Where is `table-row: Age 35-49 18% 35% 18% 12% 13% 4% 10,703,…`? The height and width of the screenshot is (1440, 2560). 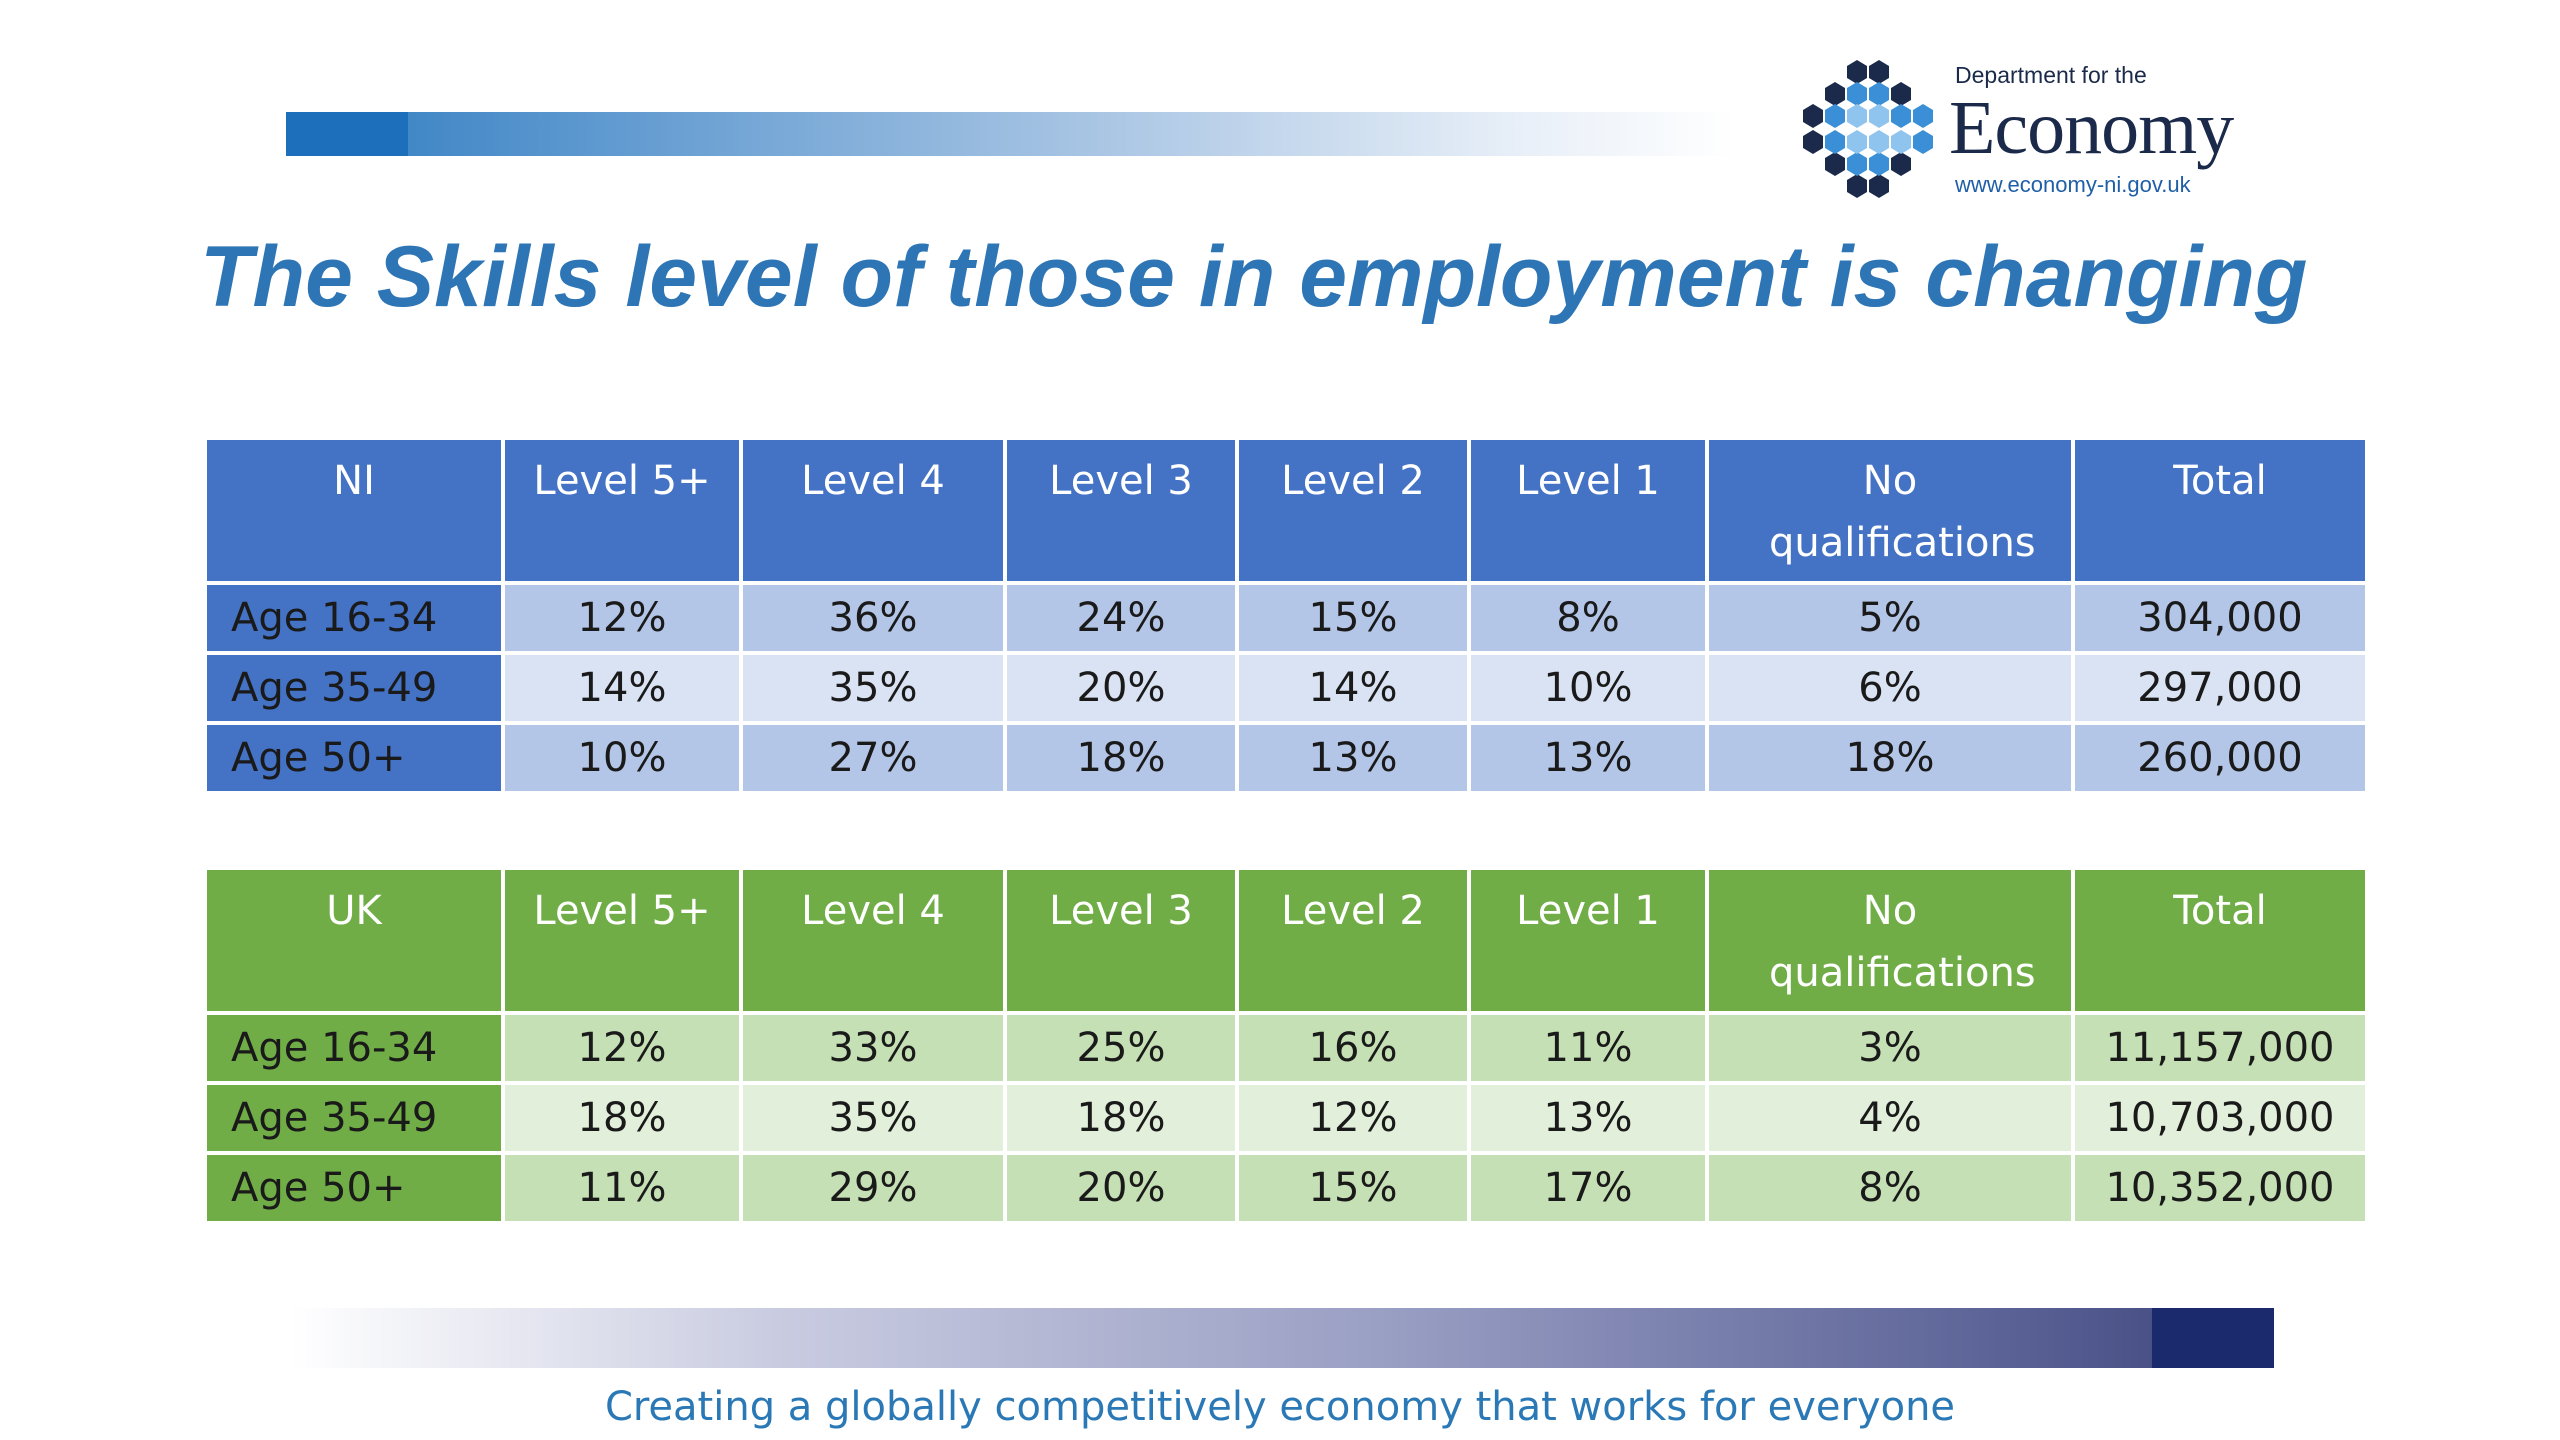 table-row: Age 35-49 18% 35% 18% 12% 13% 4% 10,703,… is located at coordinates (1286, 1118).